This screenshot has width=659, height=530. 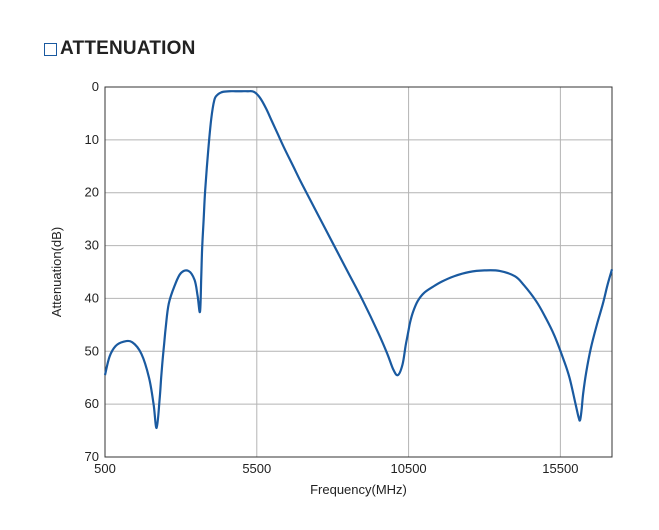 I want to click on y-axis-label: Attenuation(dB), so click(x=56, y=272).